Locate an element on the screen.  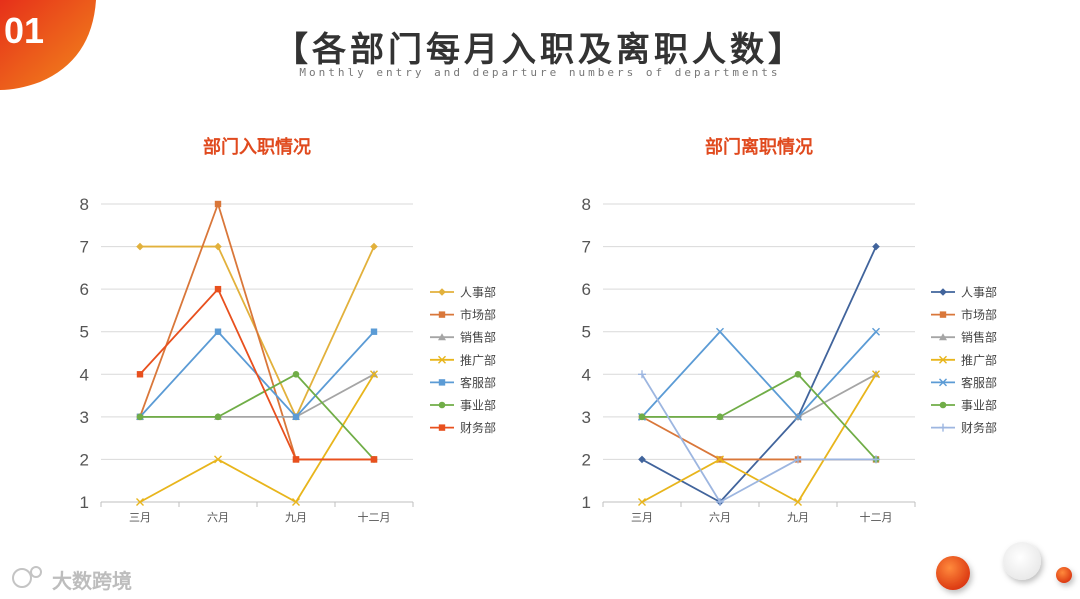
y-tick-label: 3 is located at coordinates (586, 417).